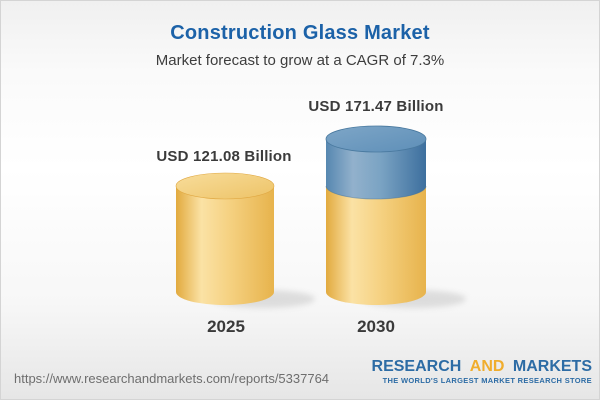 Image resolution: width=600 pixels, height=400 pixels. I want to click on logo-wordmark: RESEARCH AND MARKETS, so click(482, 367).